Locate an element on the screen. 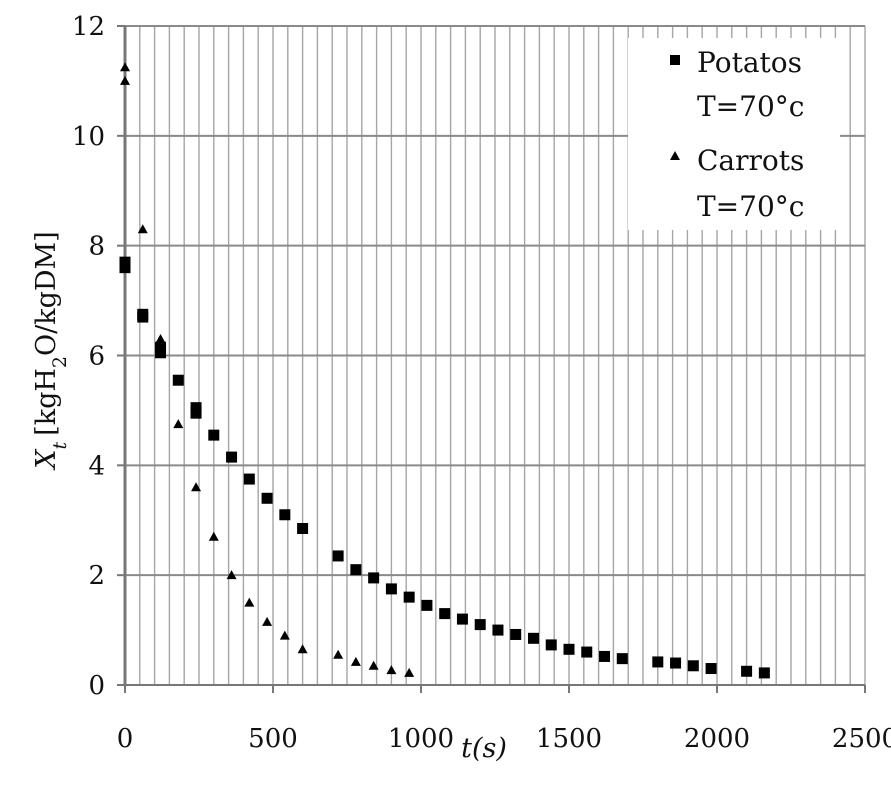 The height and width of the screenshot is (787, 891). legend-label-carrots-condition: T=70°c is located at coordinates (750, 206).